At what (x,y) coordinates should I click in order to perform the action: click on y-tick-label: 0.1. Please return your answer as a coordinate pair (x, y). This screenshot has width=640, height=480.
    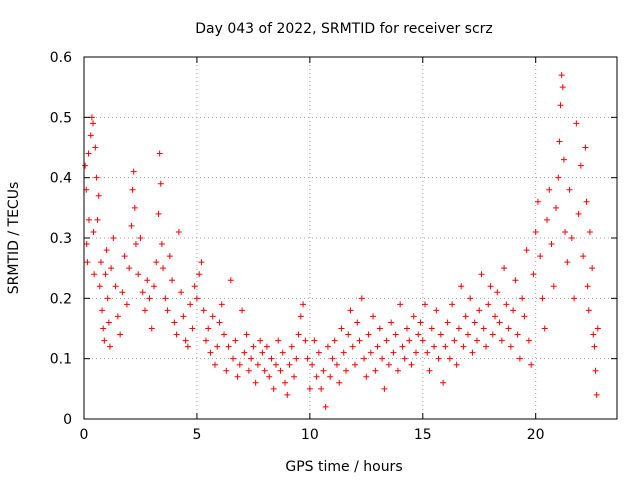
    Looking at the image, I should click on (61, 360).